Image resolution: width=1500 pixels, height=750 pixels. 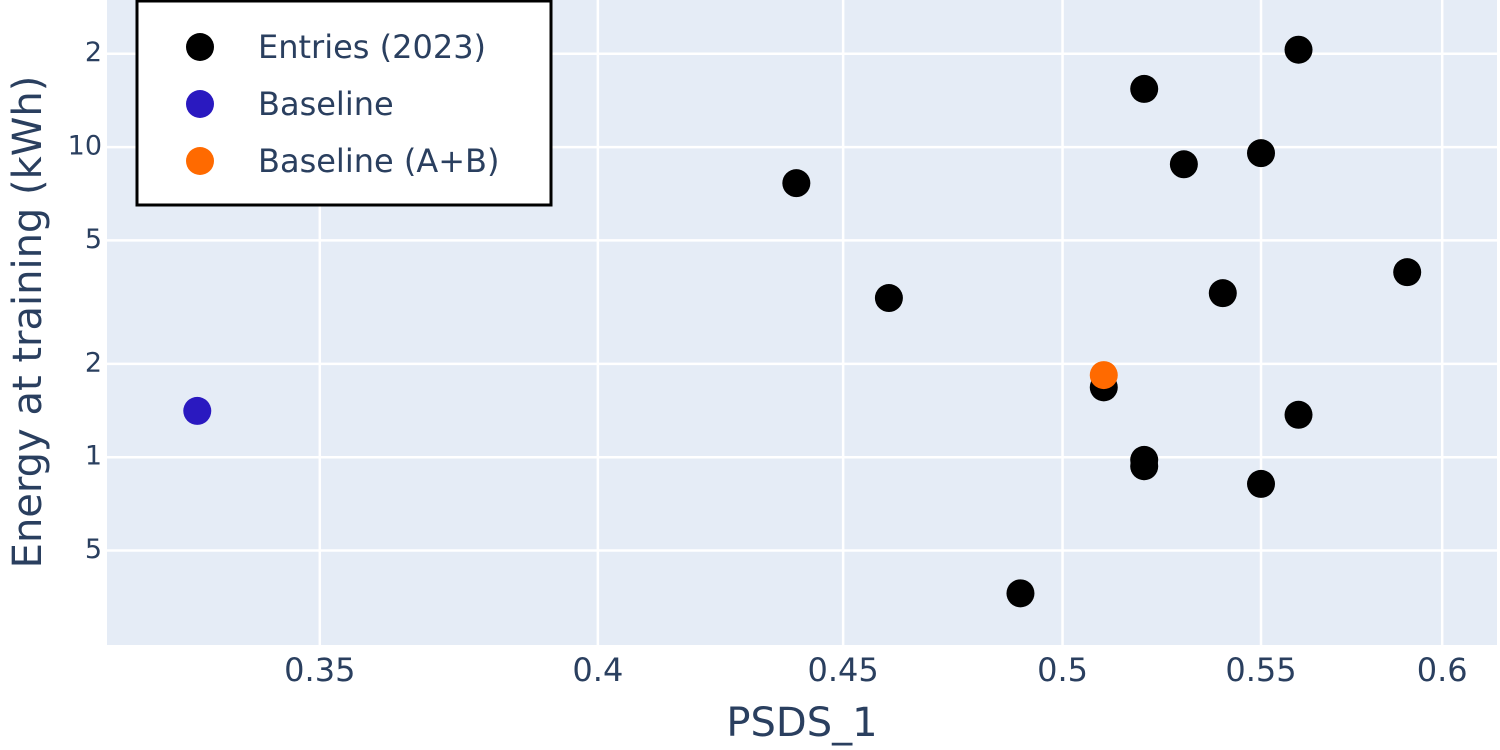 What do you see at coordinates (85, 146) in the screenshot?
I see `y-tick-label: 10` at bounding box center [85, 146].